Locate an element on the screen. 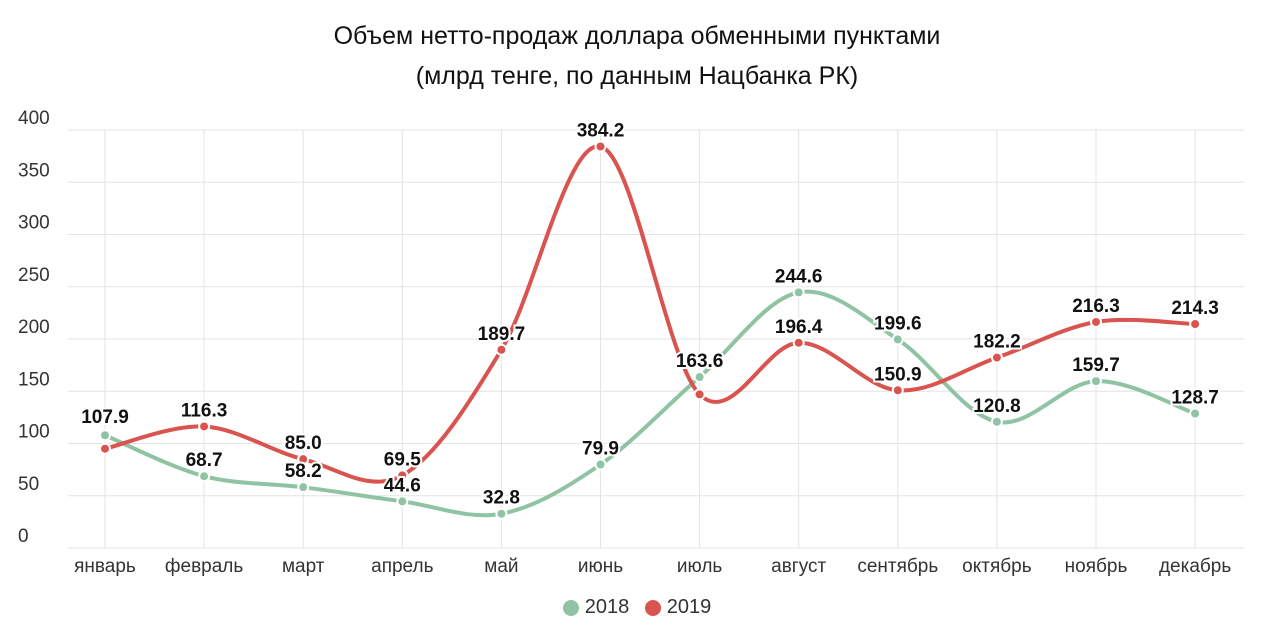  y-tick-label: 400 is located at coordinates (34, 118).